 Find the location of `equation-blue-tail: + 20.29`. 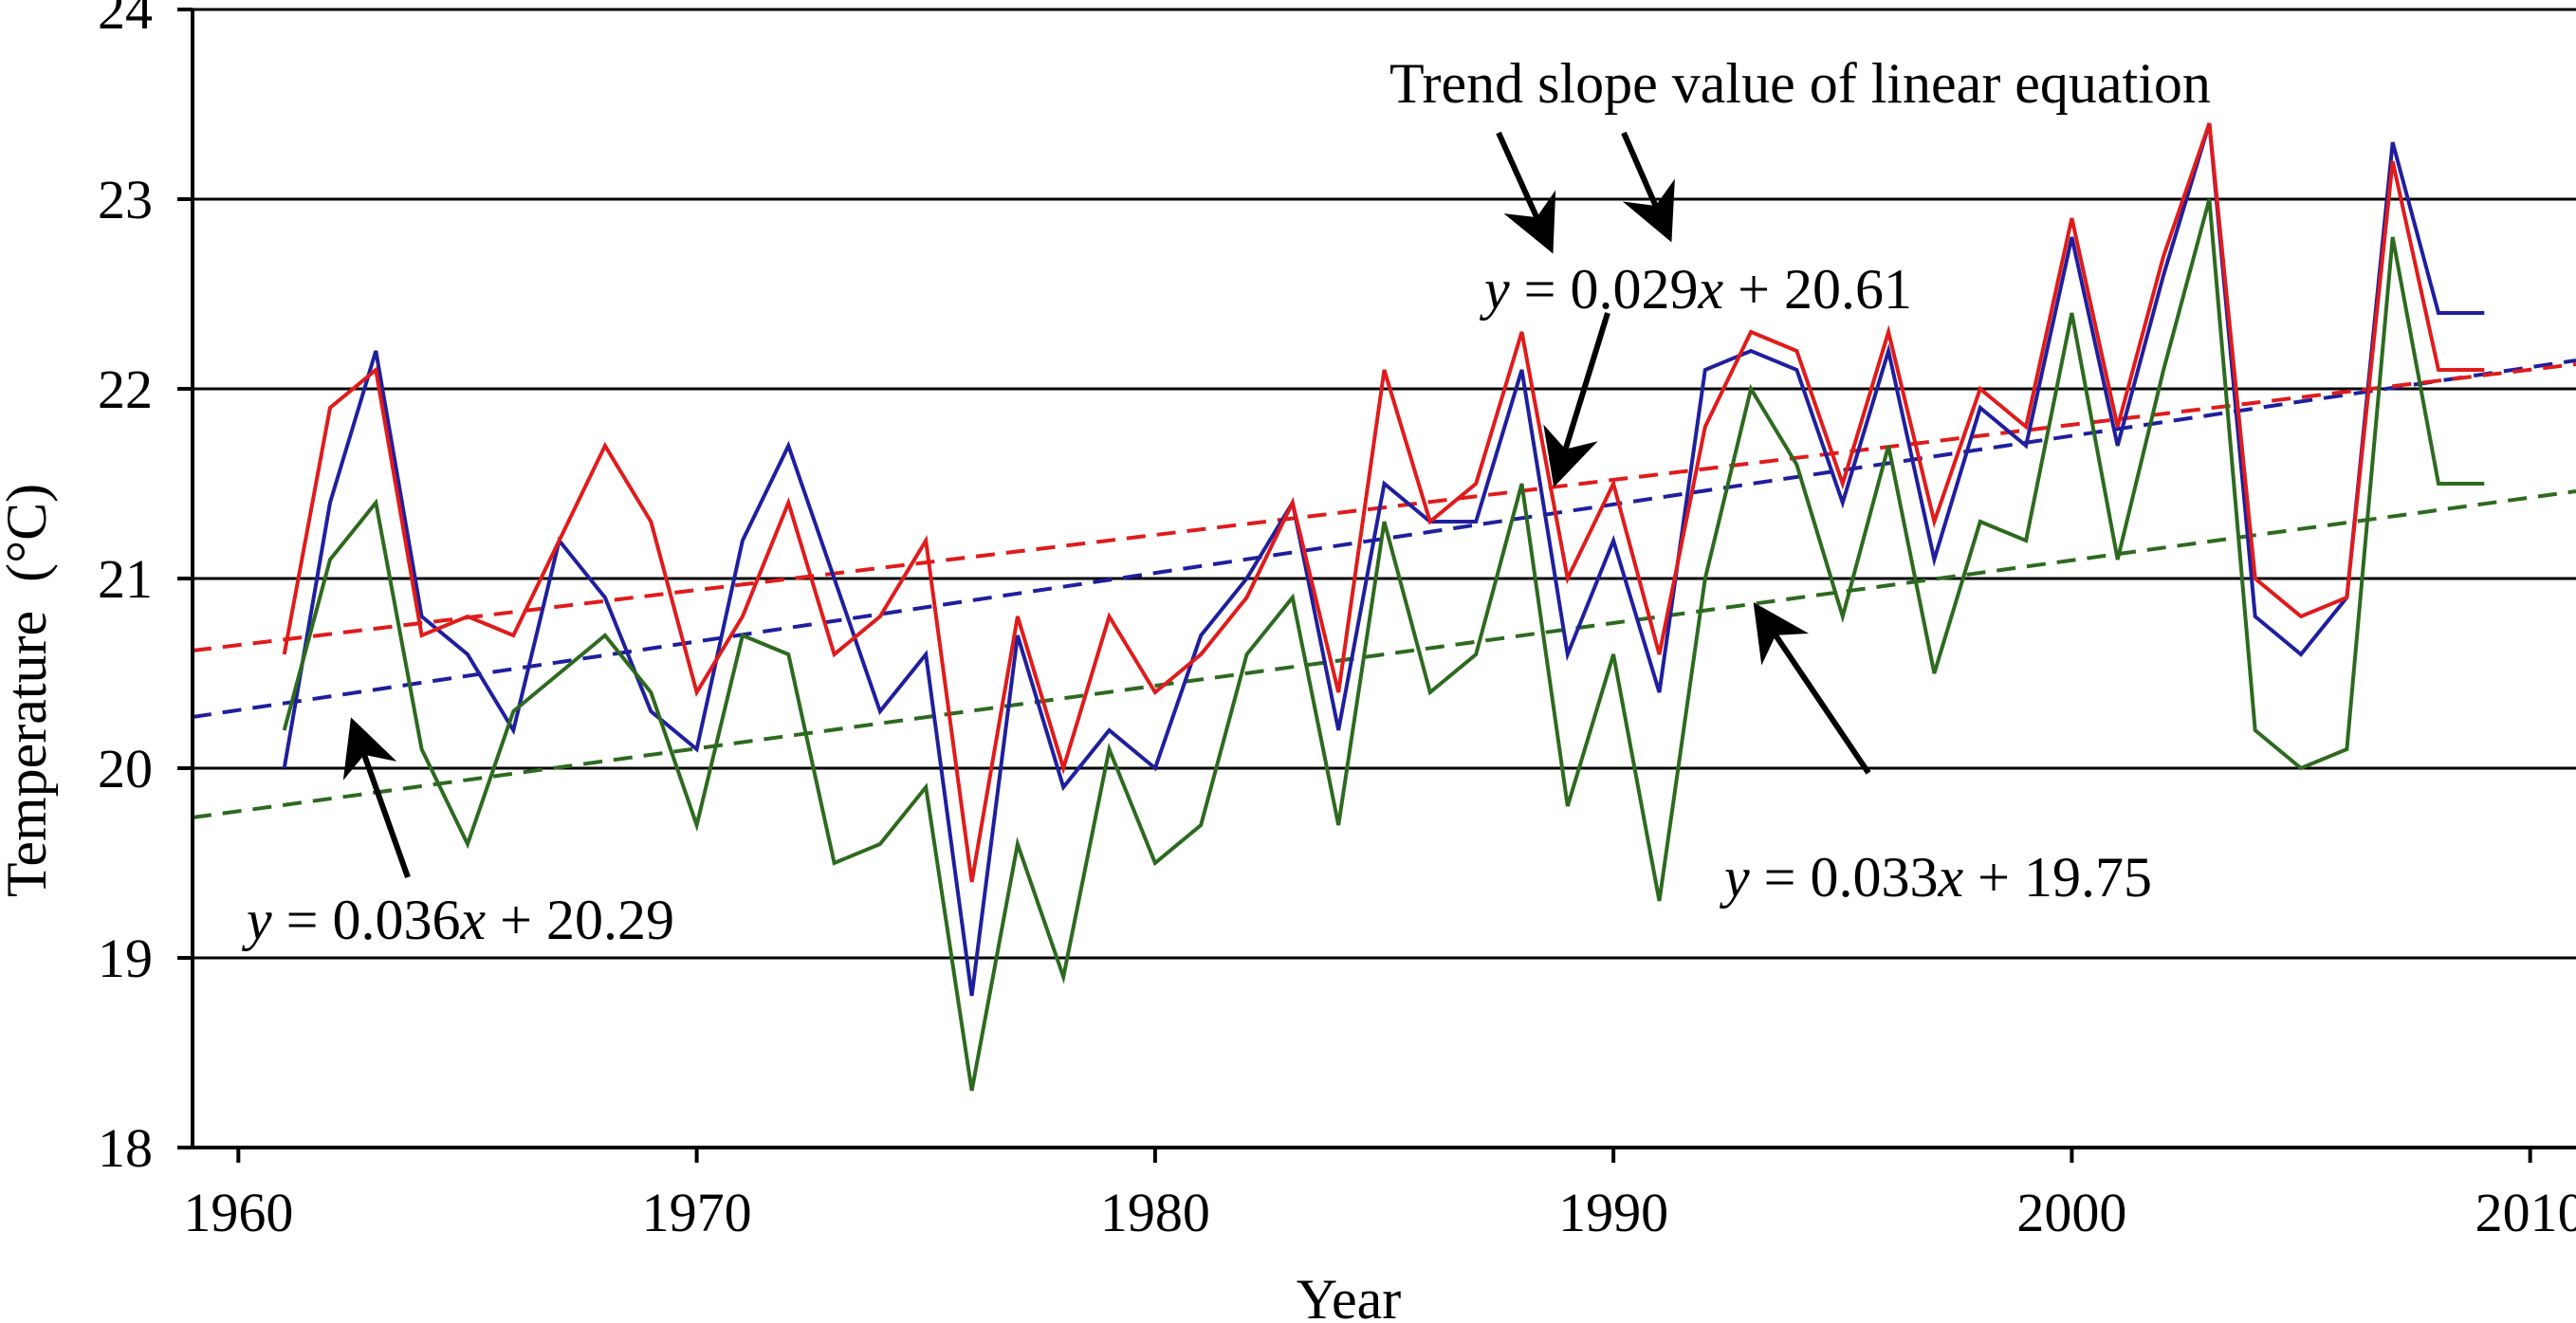

equation-blue-tail: + 20.29 is located at coordinates (580, 920).